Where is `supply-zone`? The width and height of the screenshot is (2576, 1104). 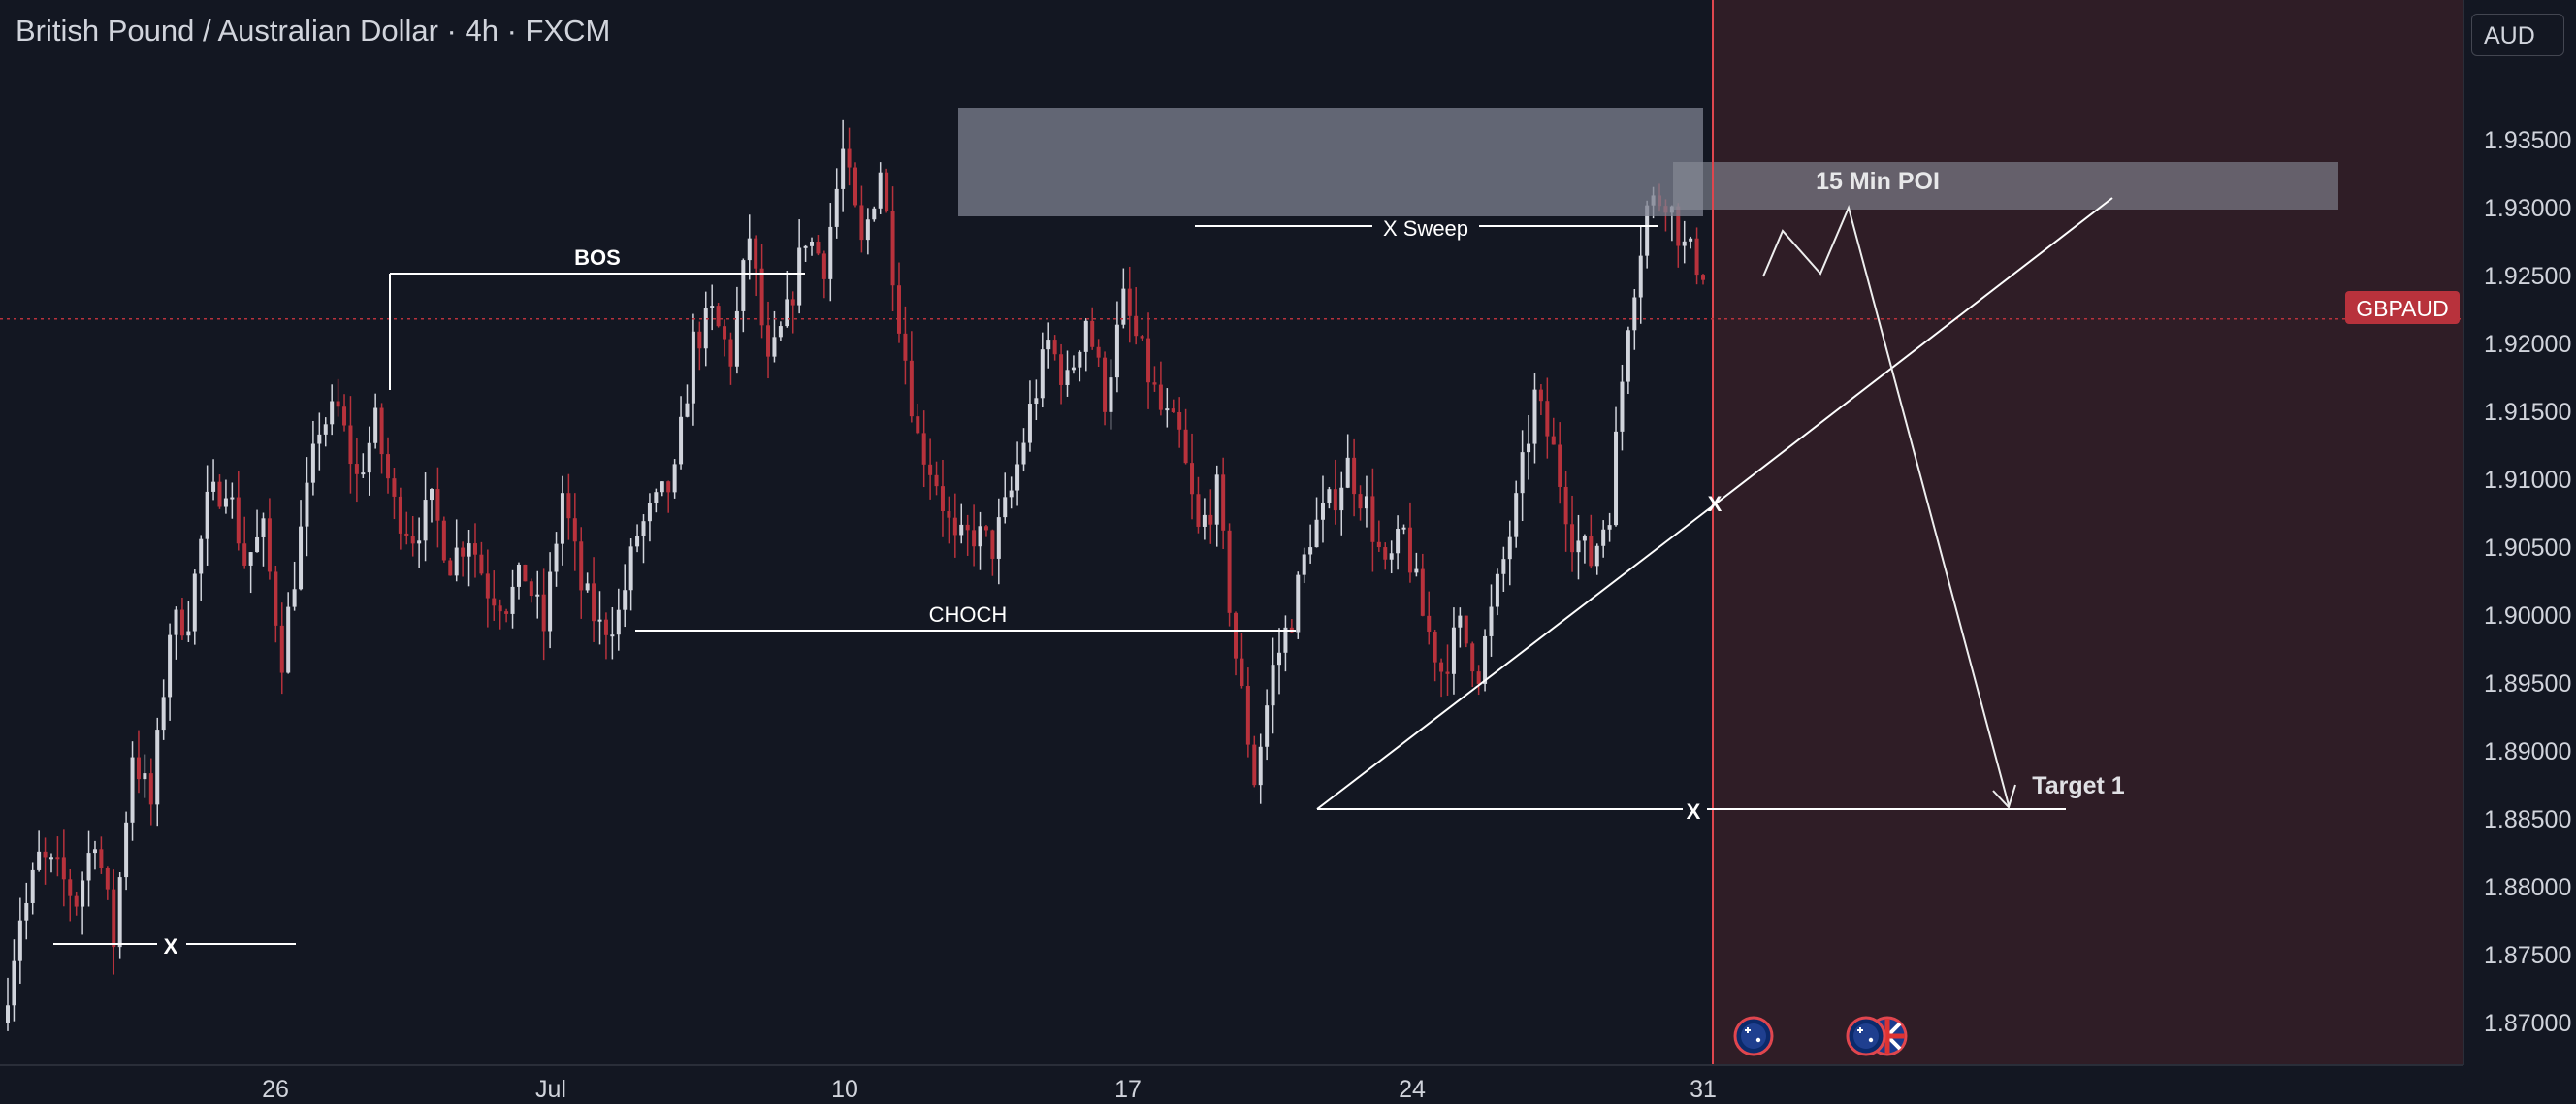
supply-zone is located at coordinates (1330, 162).